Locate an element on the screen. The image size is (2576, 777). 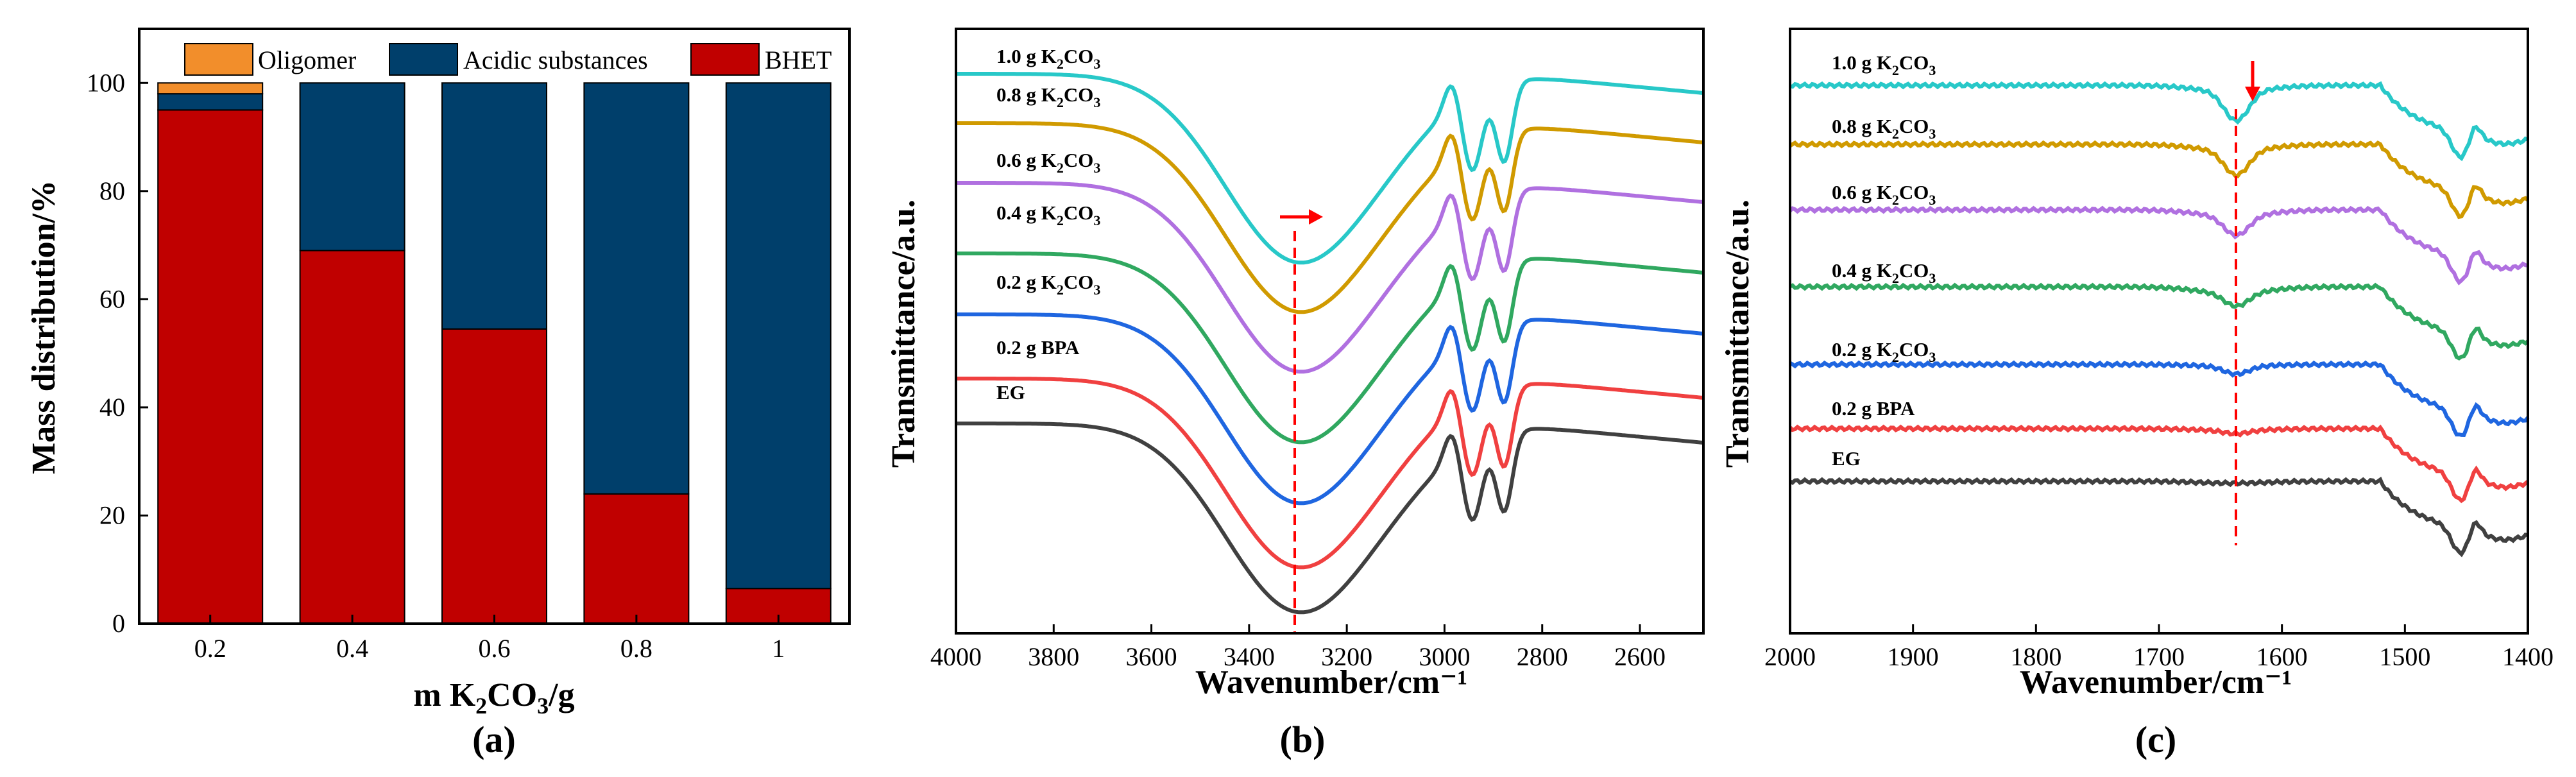
y-axis-label: Mass distribution/% is located at coordinates (44, 327).